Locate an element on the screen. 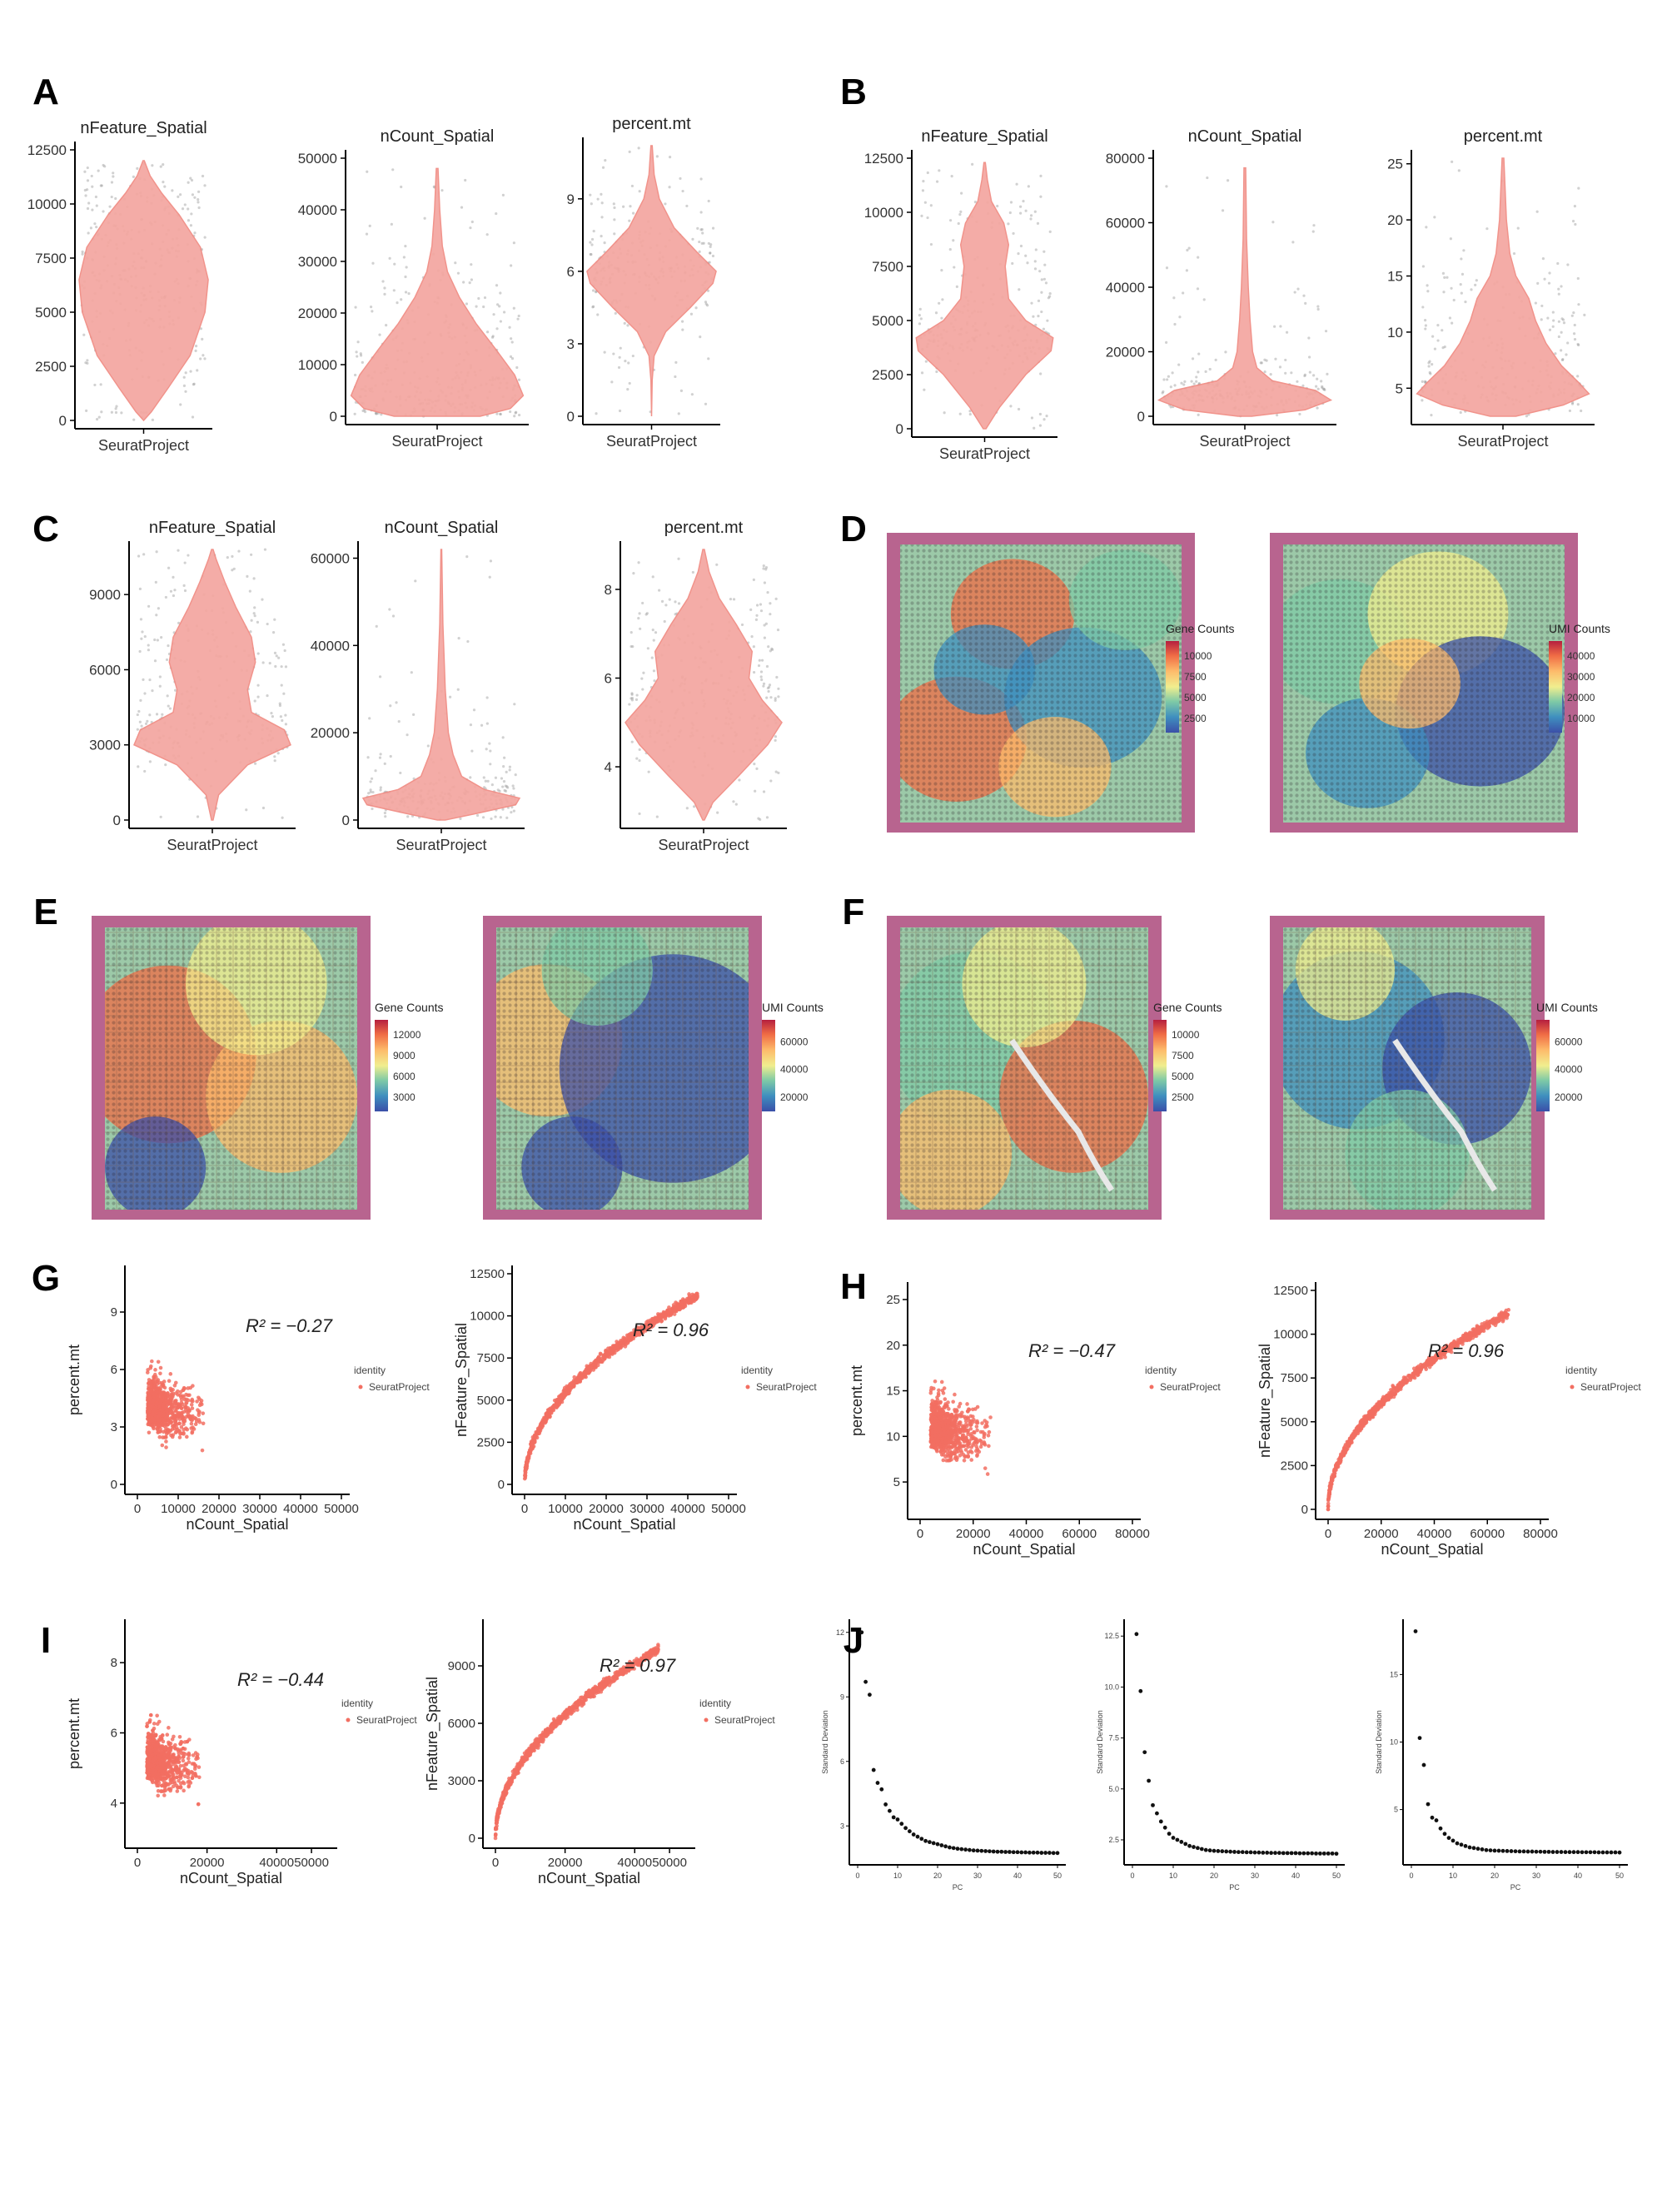  spatial-f-1-legend-tick: 5000 is located at coordinates (1183, 1076).